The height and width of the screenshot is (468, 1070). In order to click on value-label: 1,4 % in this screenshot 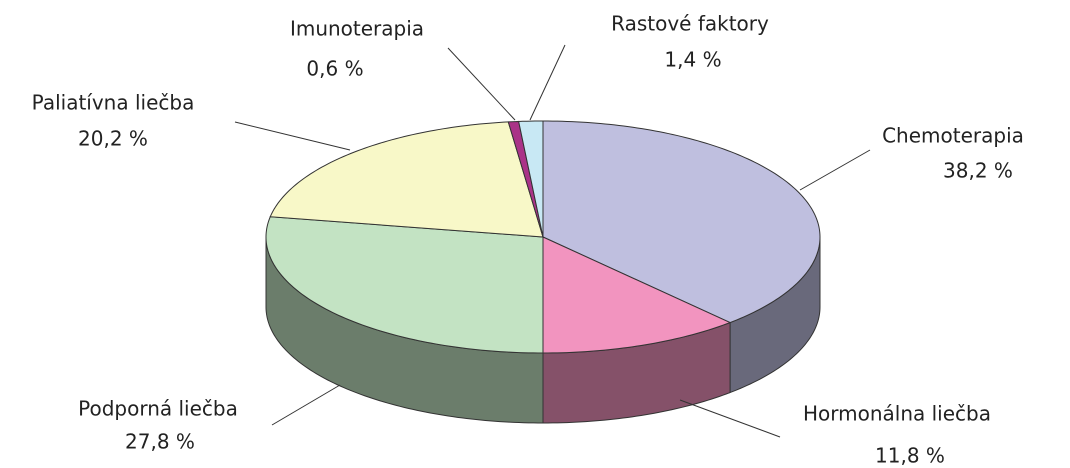, I will do `click(692, 60)`.